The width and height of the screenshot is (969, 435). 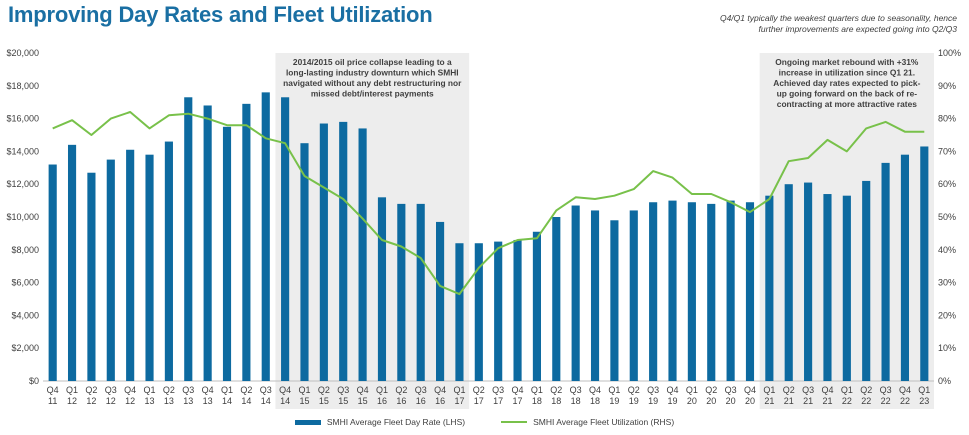 I want to click on y-right-tick-label: 50%, so click(x=947, y=217).